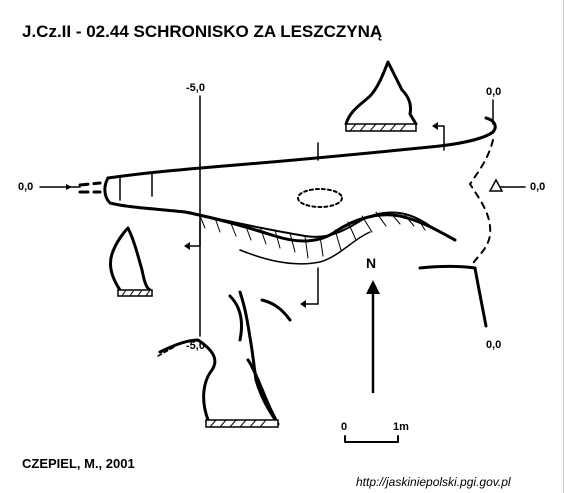 Image resolution: width=564 pixels, height=493 pixels. I want to click on north-label: N, so click(371, 263).